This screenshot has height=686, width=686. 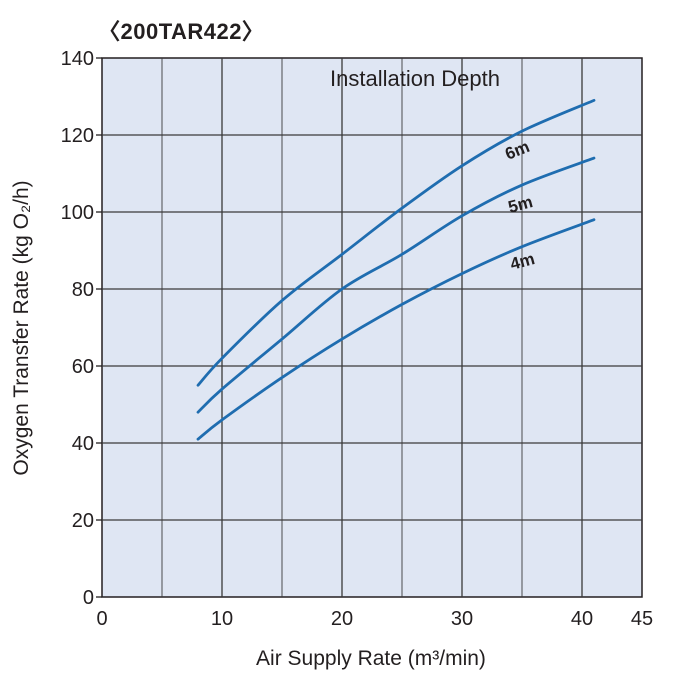 What do you see at coordinates (83, 444) in the screenshot?
I see `y-tick-label: 40` at bounding box center [83, 444].